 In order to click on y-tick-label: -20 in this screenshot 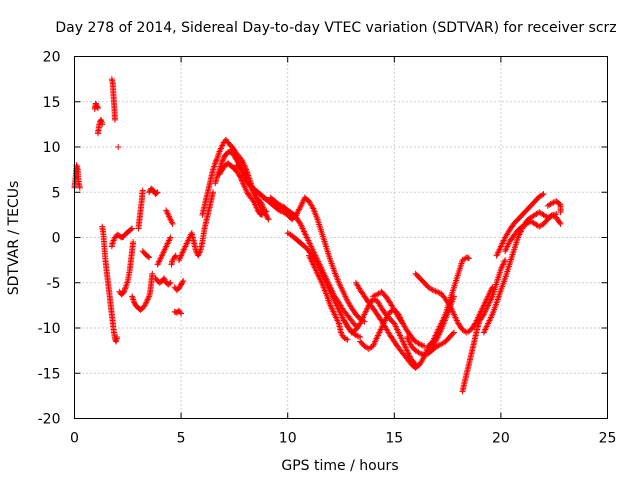, I will do `click(49, 420)`.